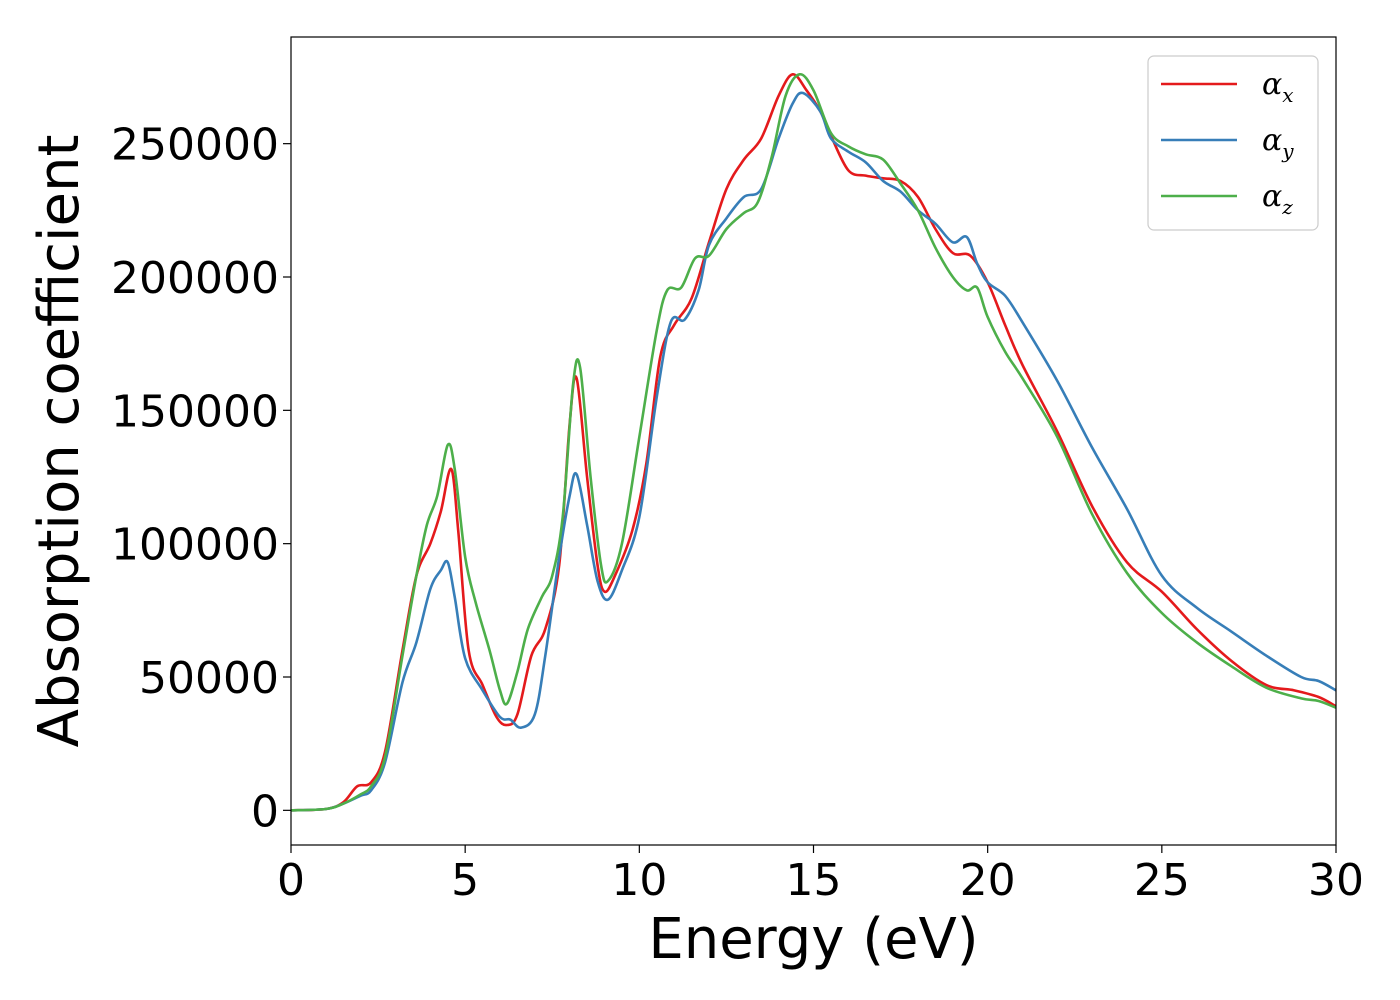 This screenshot has width=1400, height=1000. I want to click on legend: αx αy αz, so click(1233, 143).